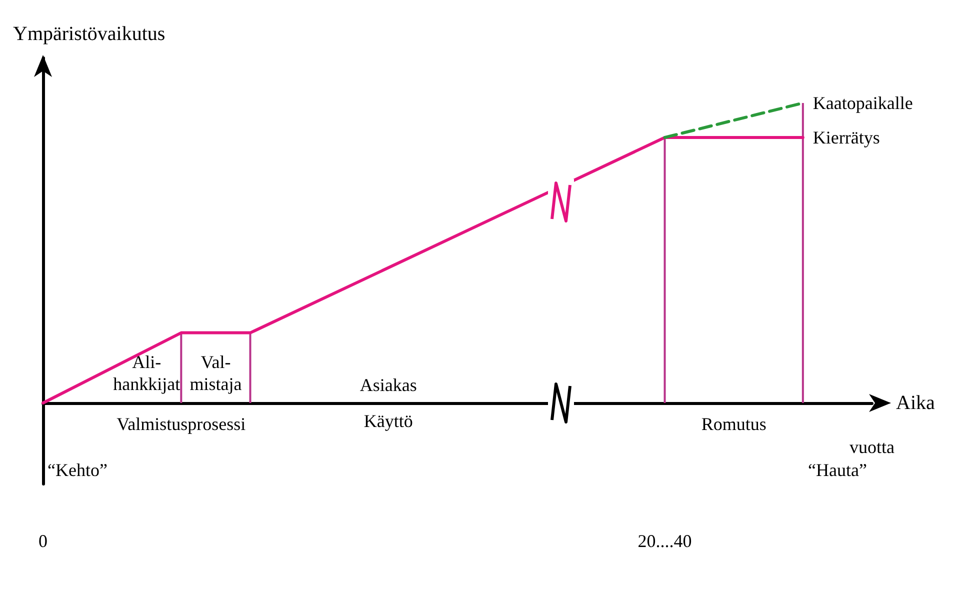  Describe the element at coordinates (89, 34) in the screenshot. I see `y-axis-title: Ympäristövaikutus` at that location.